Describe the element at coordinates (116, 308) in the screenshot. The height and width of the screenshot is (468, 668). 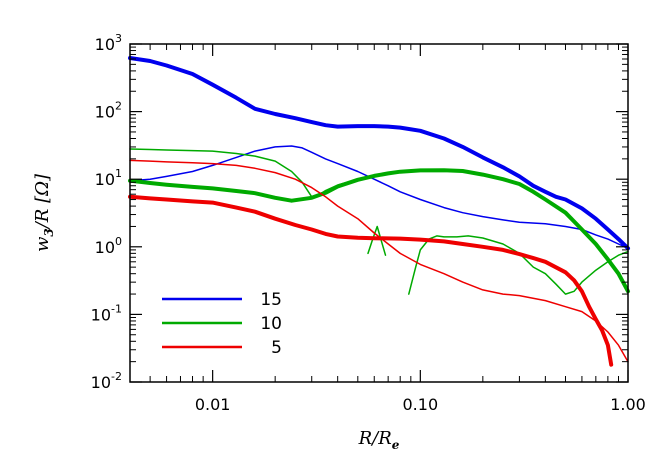
I see `y-tick-exponent: -1` at that location.